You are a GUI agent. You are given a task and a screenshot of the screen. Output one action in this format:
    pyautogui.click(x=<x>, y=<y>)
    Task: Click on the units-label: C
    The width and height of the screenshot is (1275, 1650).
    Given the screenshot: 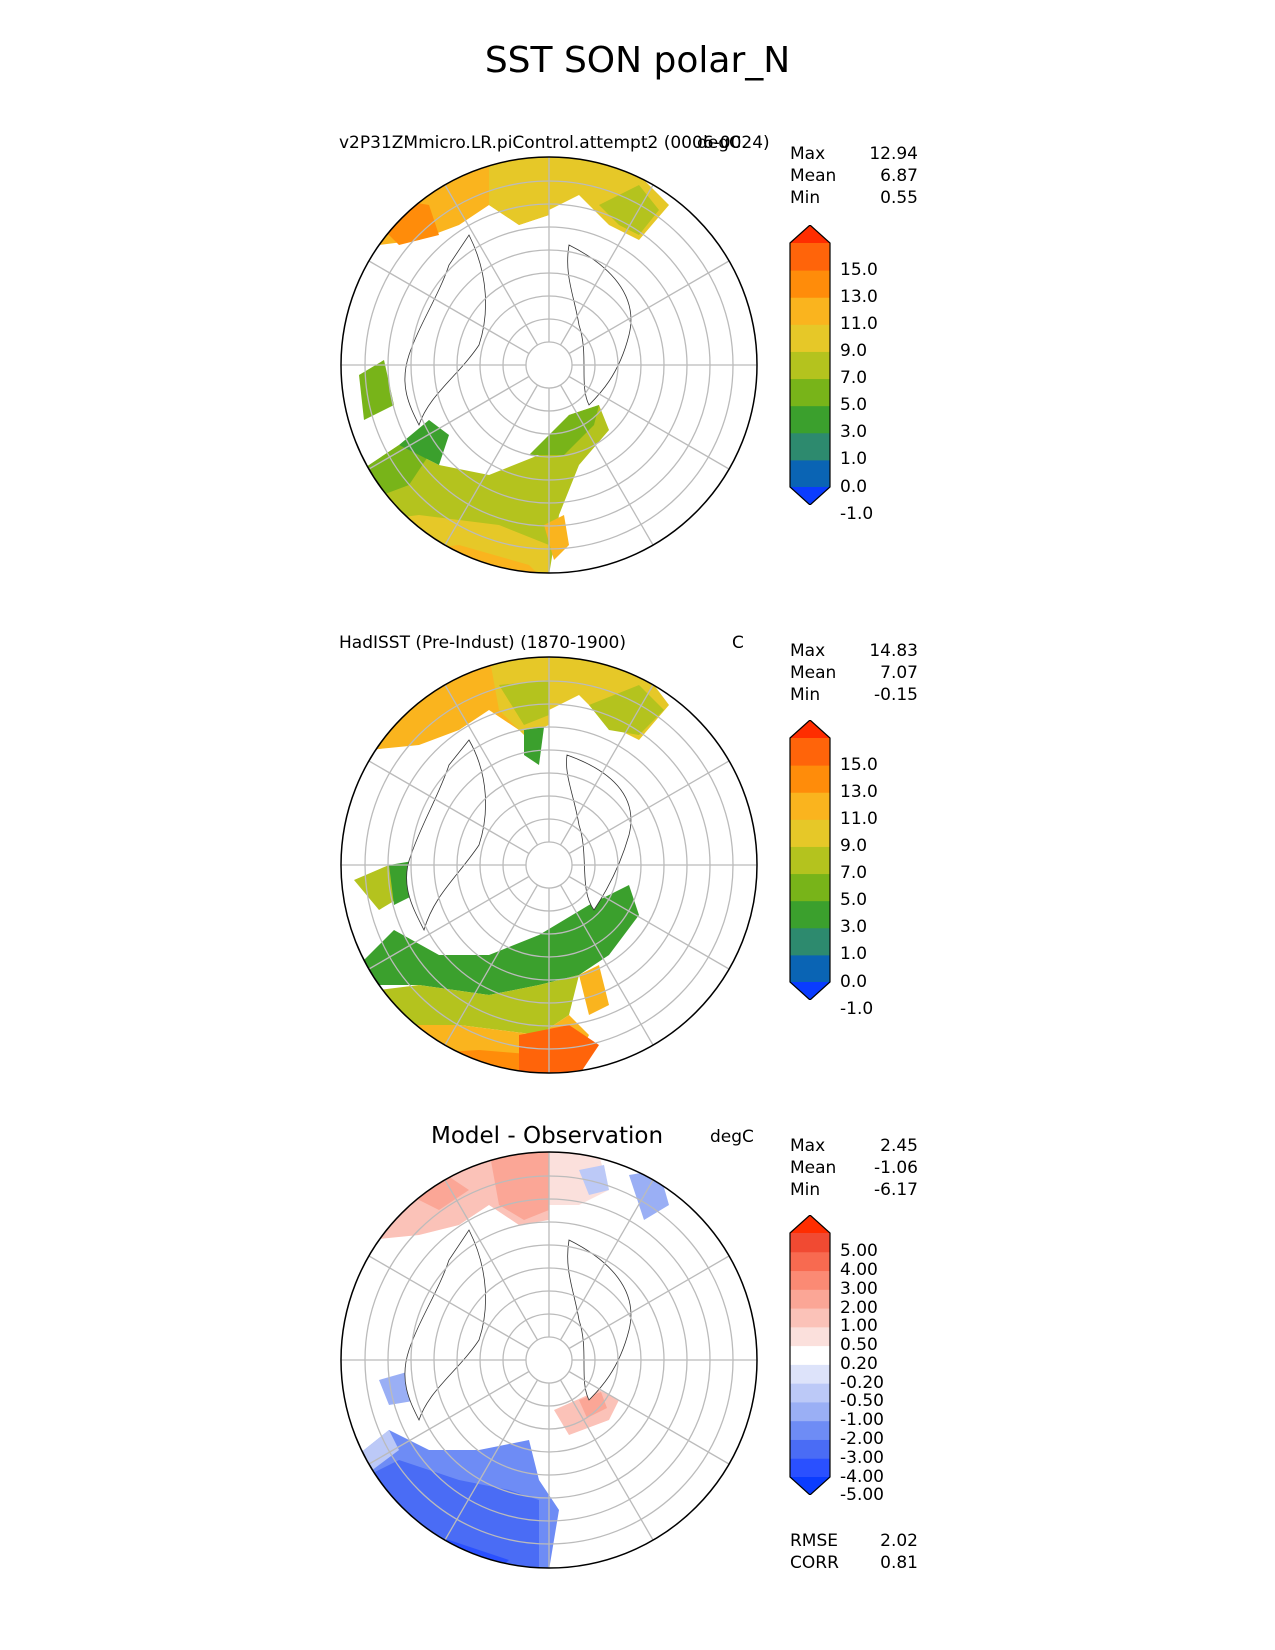 What is the action you would take?
    pyautogui.click(x=738, y=643)
    